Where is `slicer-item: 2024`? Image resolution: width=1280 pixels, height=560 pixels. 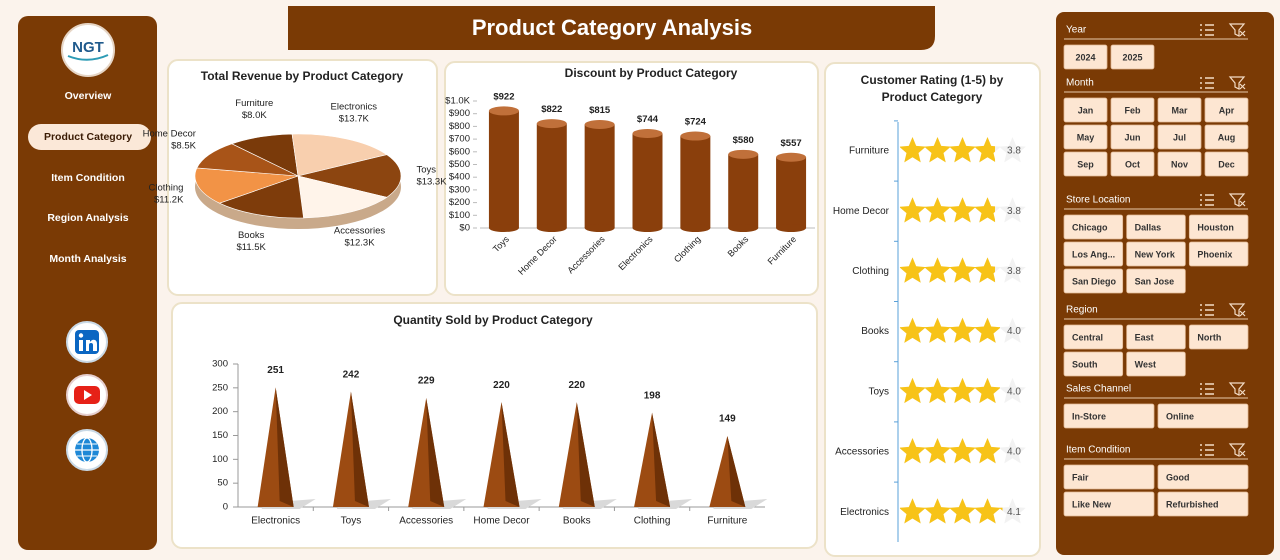 slicer-item: 2024 is located at coordinates (1085, 57).